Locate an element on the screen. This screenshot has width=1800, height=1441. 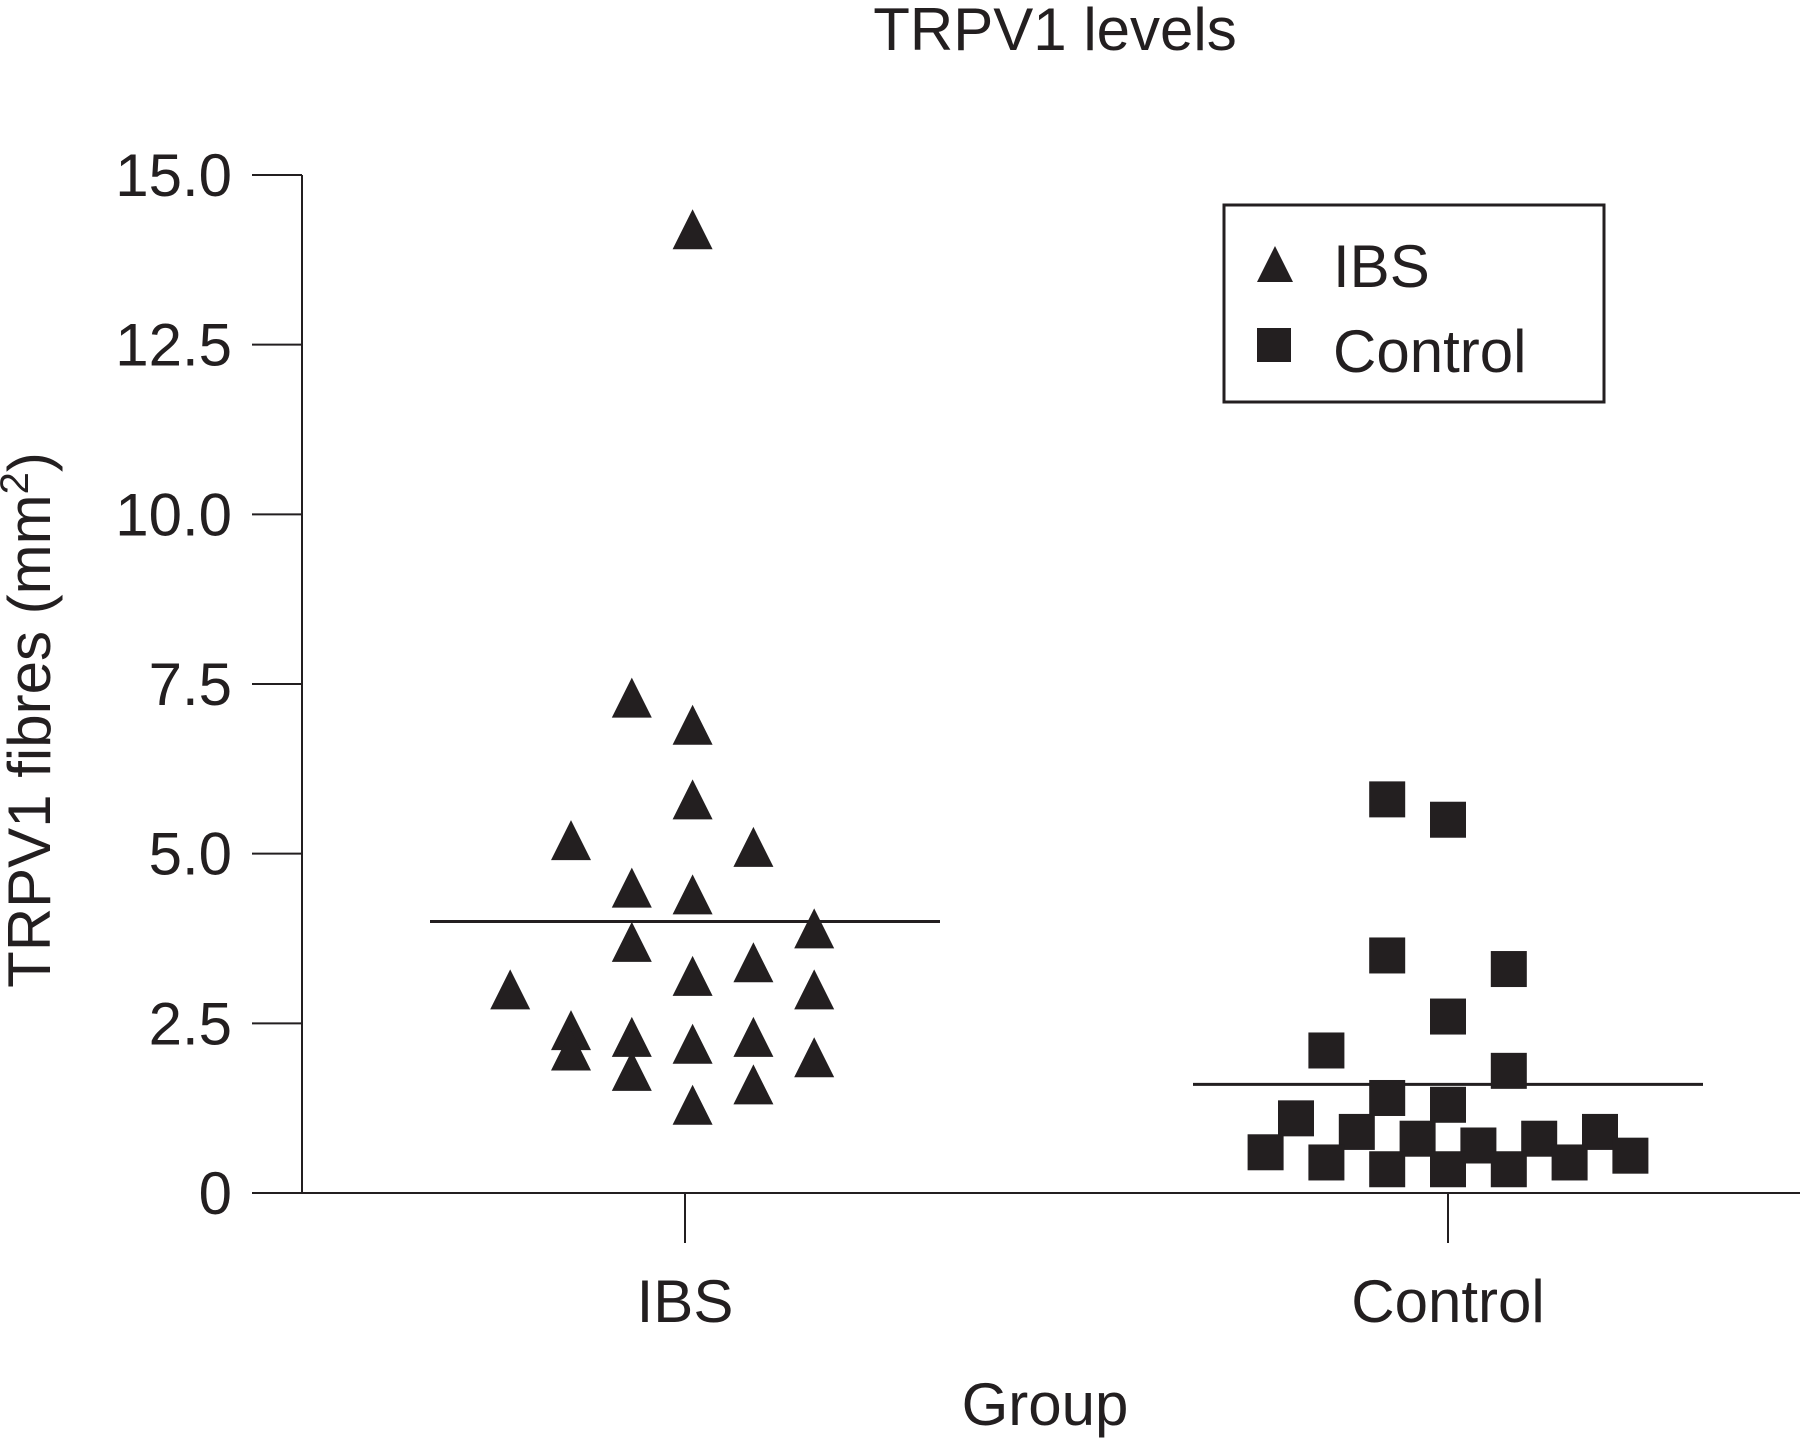
legend-square-icon is located at coordinates (1274, 345).